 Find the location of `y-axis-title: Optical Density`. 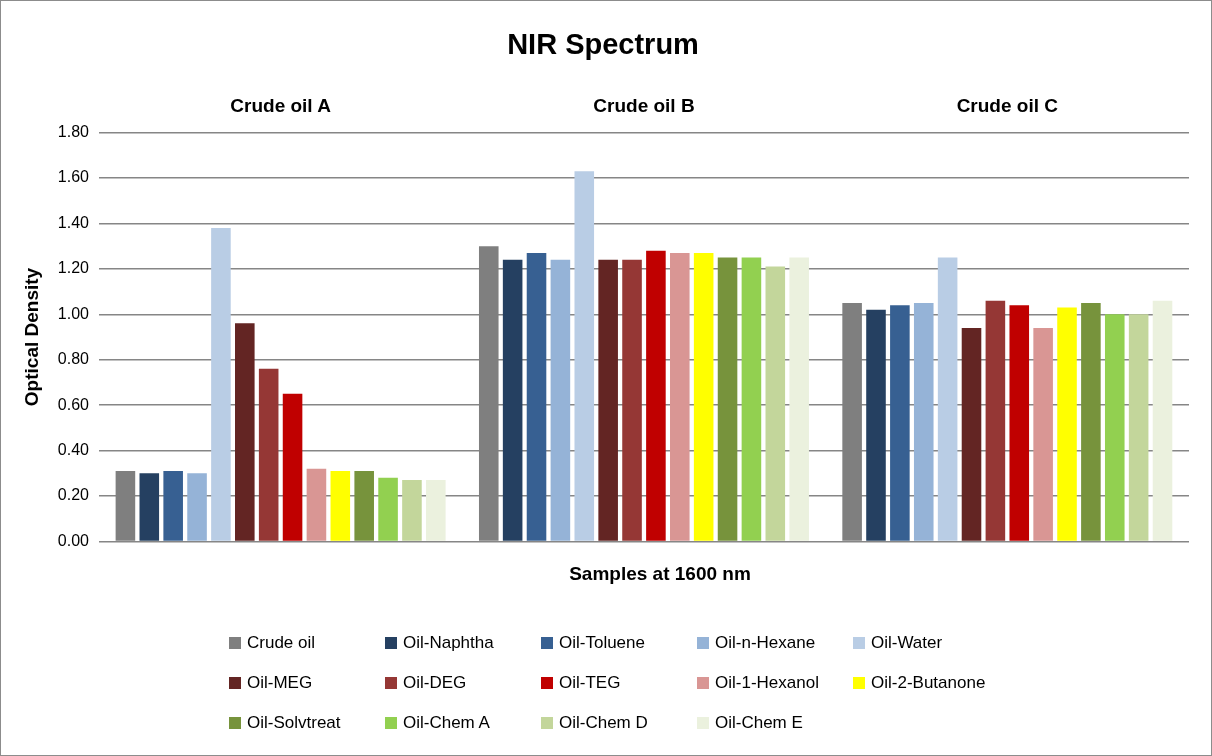

y-axis-title: Optical Density is located at coordinates (31, 337).